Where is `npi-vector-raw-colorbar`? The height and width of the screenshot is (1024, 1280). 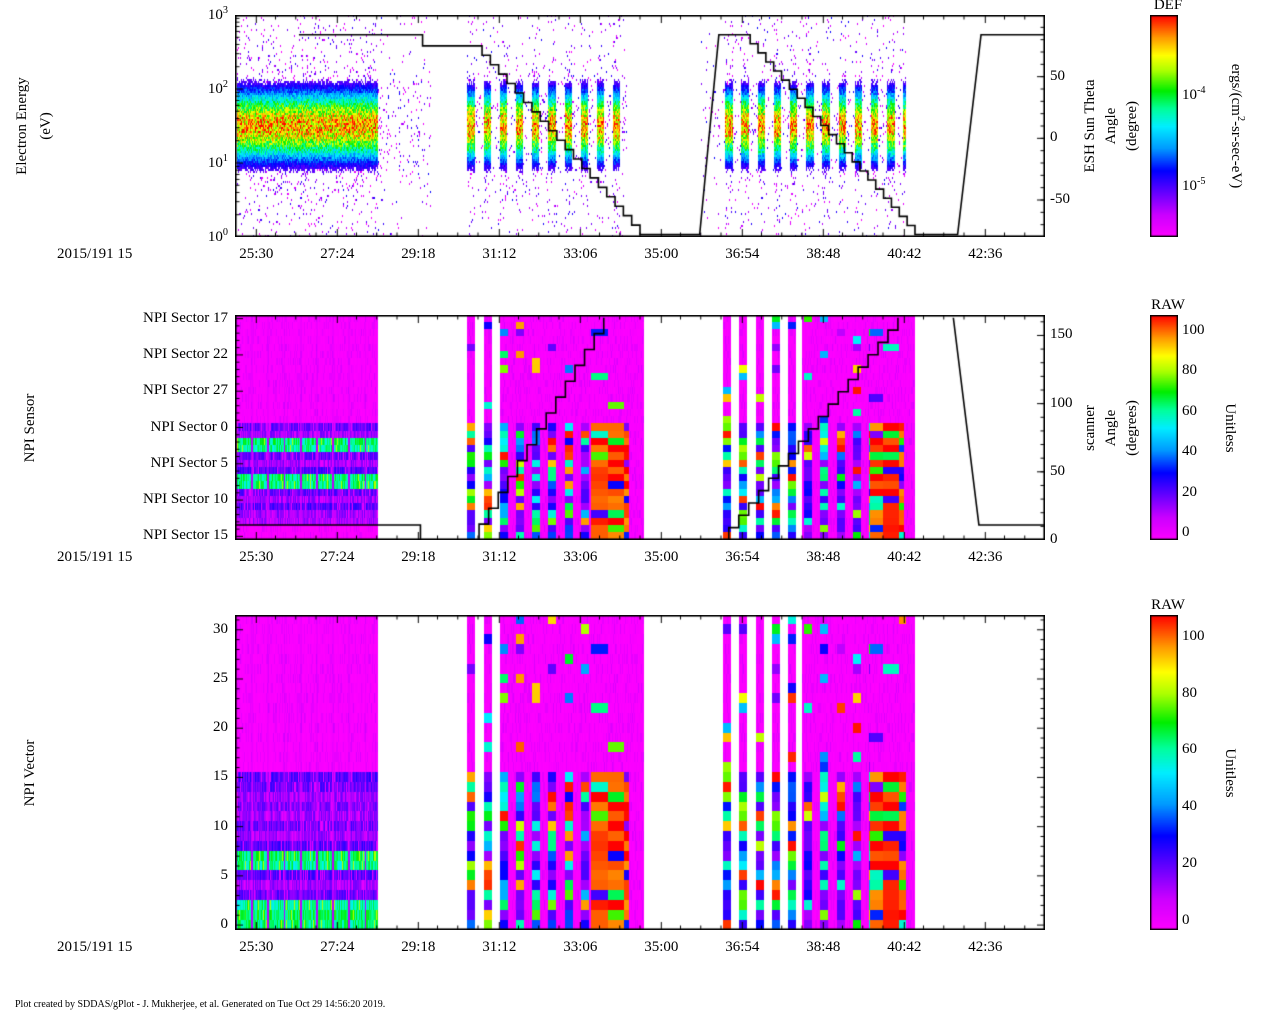
npi-vector-raw-colorbar is located at coordinates (1164, 772).